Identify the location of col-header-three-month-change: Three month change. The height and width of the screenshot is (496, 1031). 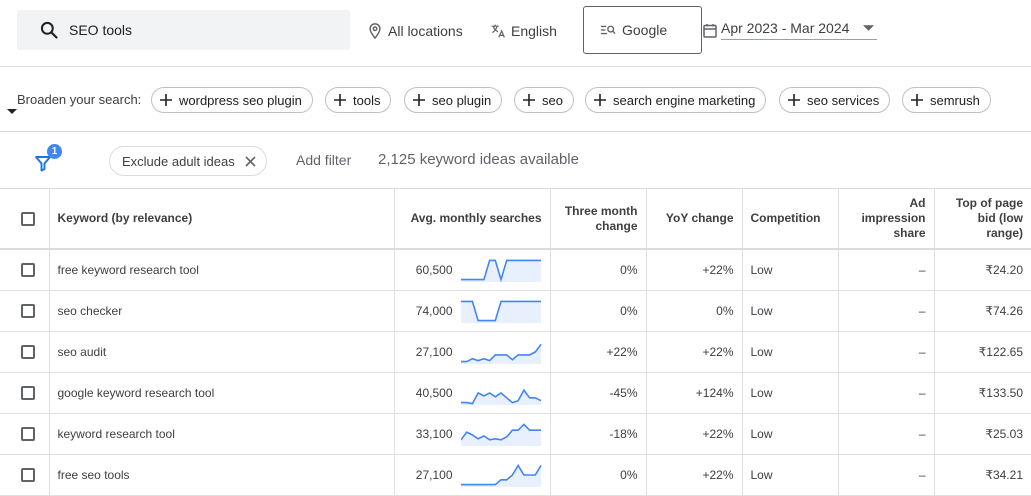
(598, 219).